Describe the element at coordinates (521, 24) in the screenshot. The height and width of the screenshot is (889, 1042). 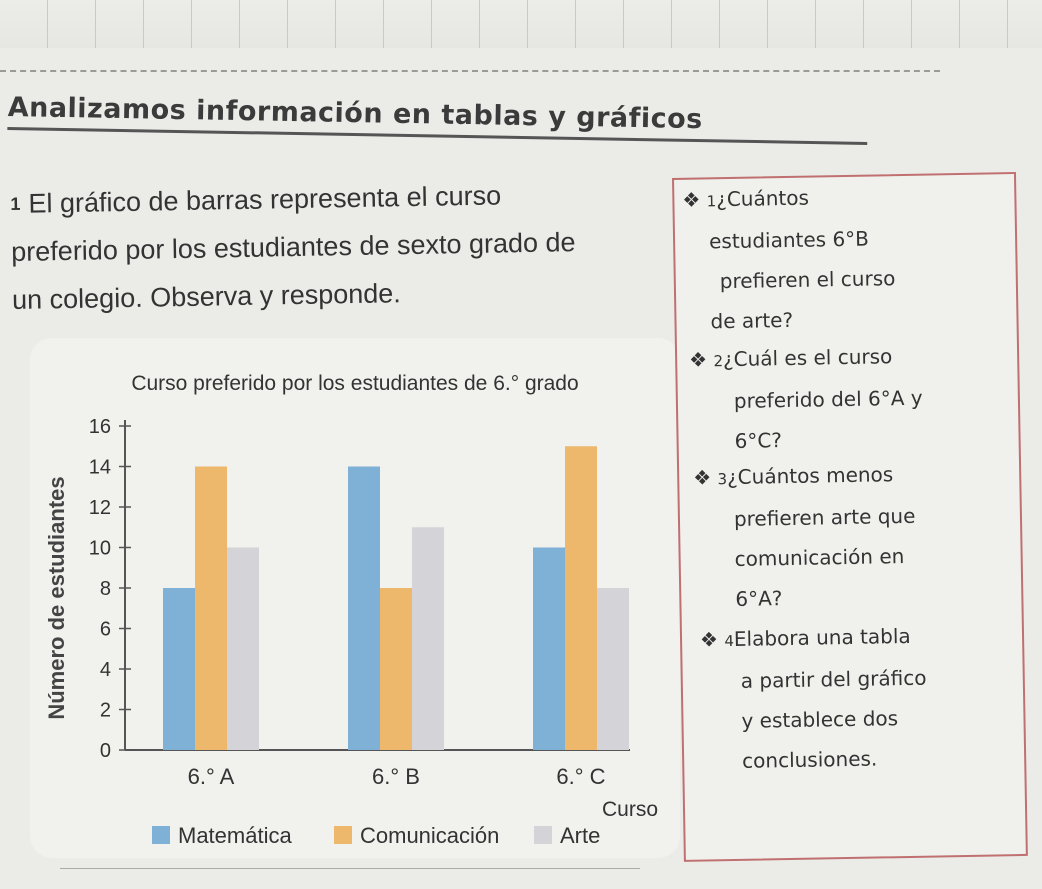
I see `notebook-grid-header` at that location.